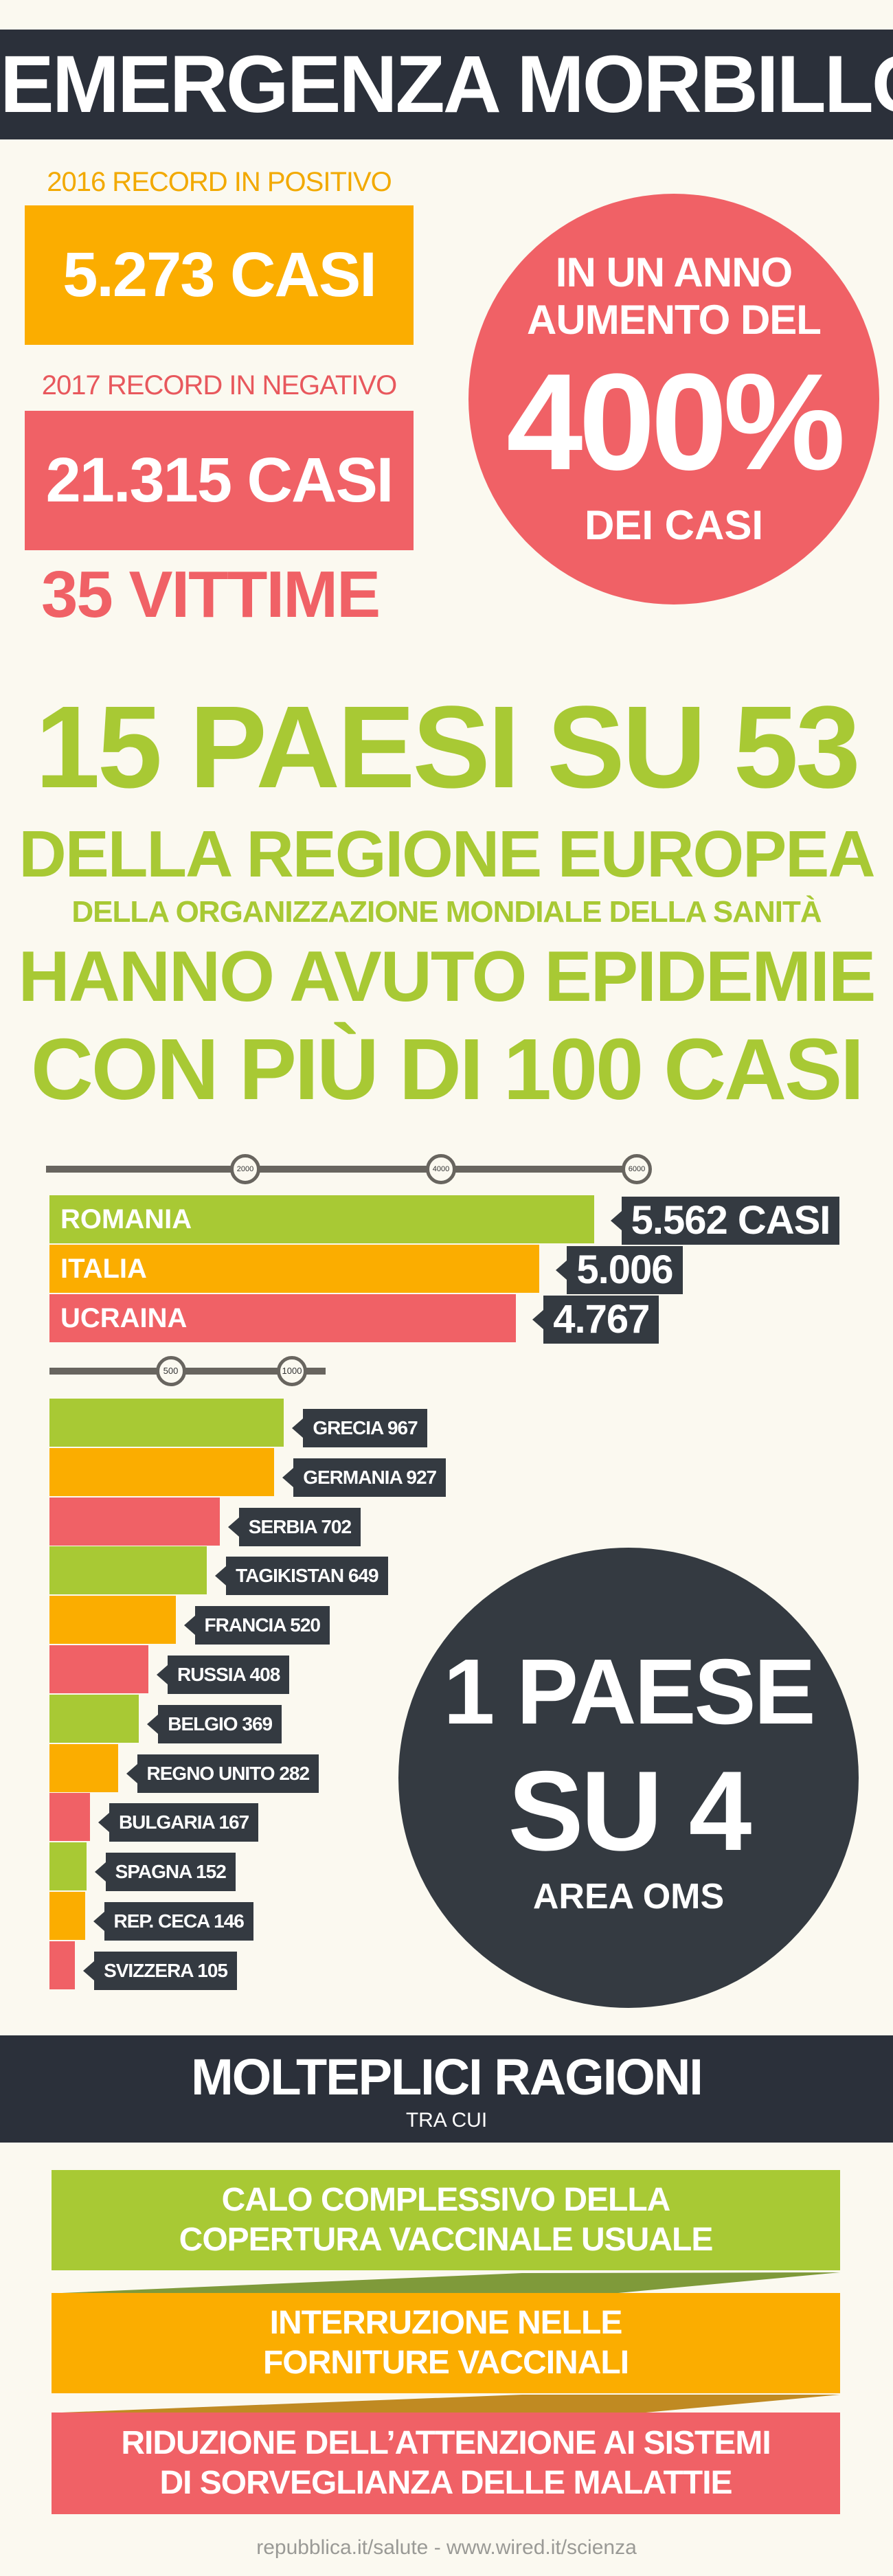 This screenshot has width=893, height=2576. Describe the element at coordinates (674, 525) in the screenshot. I see `increase-line3: DEI CASI` at that location.